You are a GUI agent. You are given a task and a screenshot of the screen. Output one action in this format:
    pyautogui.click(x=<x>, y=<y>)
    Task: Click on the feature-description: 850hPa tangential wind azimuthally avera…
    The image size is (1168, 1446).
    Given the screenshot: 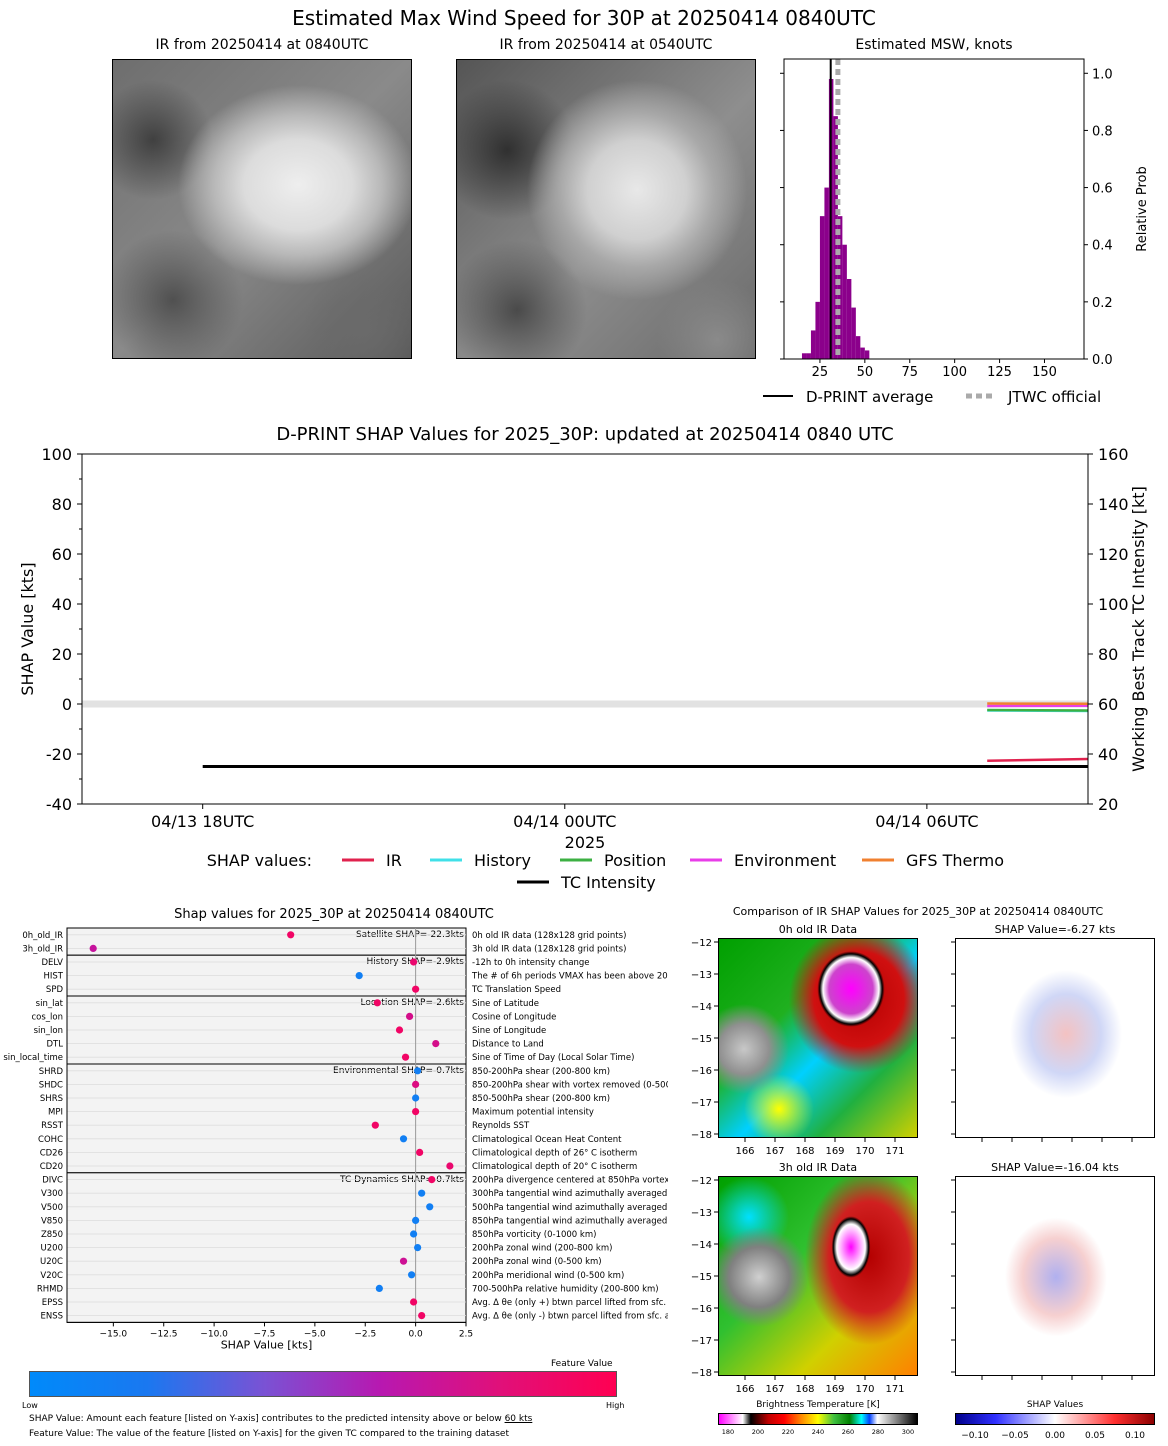 What is the action you would take?
    pyautogui.click(x=570, y=1221)
    